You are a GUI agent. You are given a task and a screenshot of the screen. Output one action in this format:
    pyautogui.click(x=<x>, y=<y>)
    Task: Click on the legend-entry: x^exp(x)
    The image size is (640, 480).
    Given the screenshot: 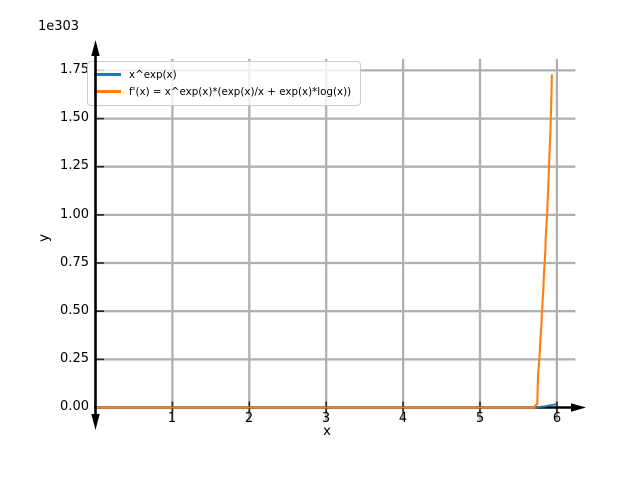 What is the action you would take?
    pyautogui.click(x=222, y=74)
    